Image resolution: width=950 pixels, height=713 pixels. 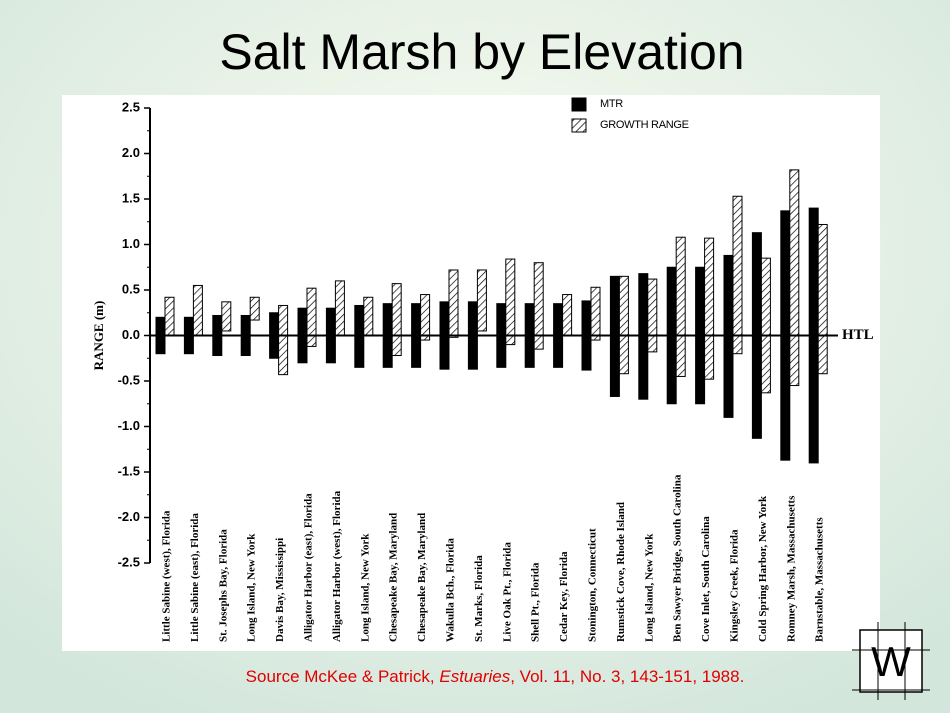 I want to click on x-tick-label: Stonington, Connecticut, so click(x=593, y=585).